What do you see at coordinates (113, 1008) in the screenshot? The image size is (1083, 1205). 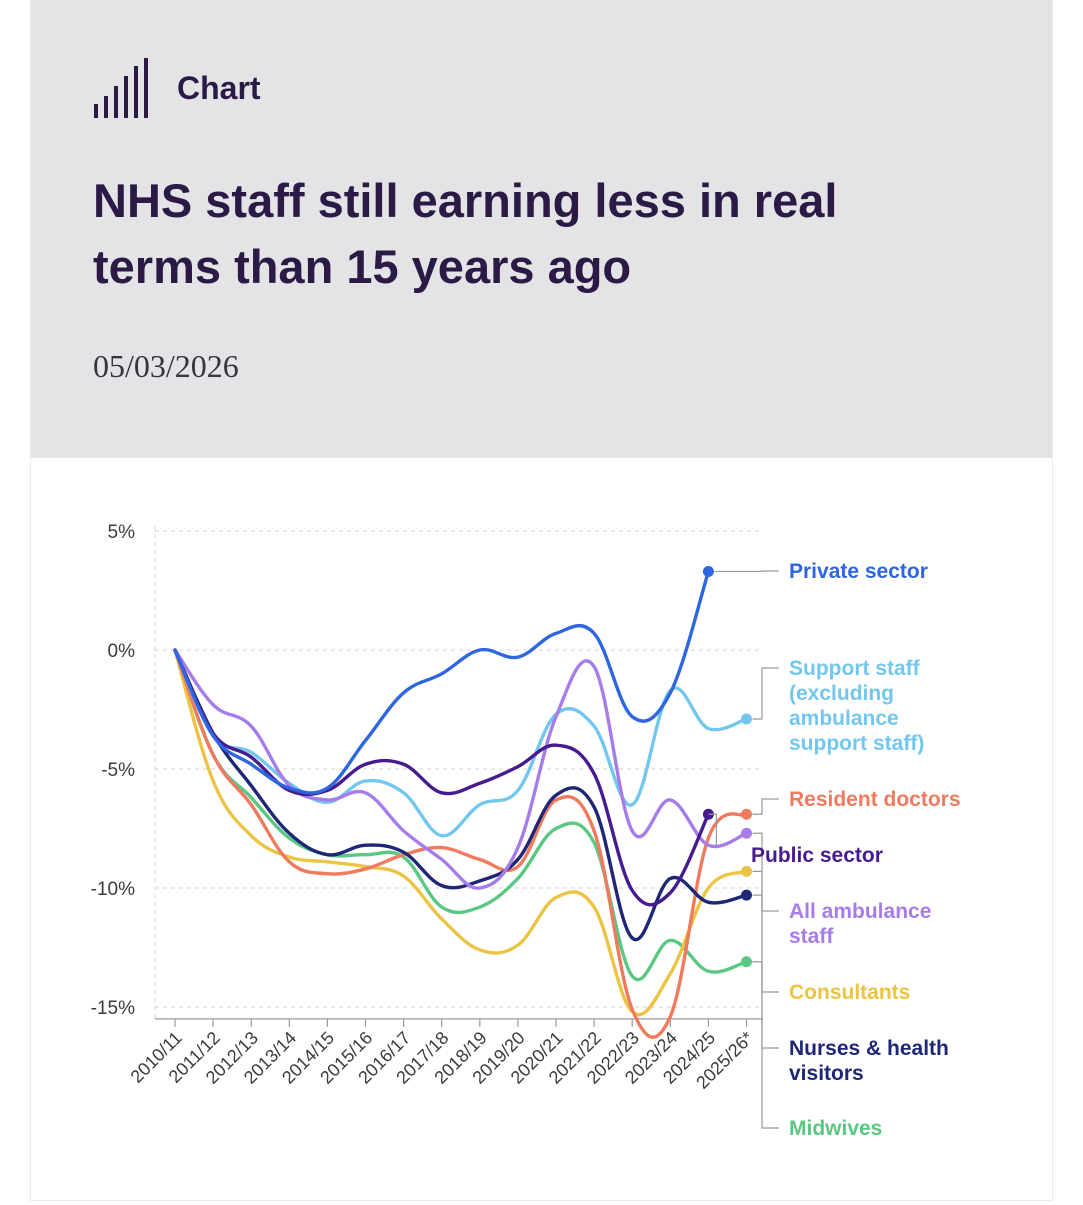 I see `y-tick-label: -15%` at bounding box center [113, 1008].